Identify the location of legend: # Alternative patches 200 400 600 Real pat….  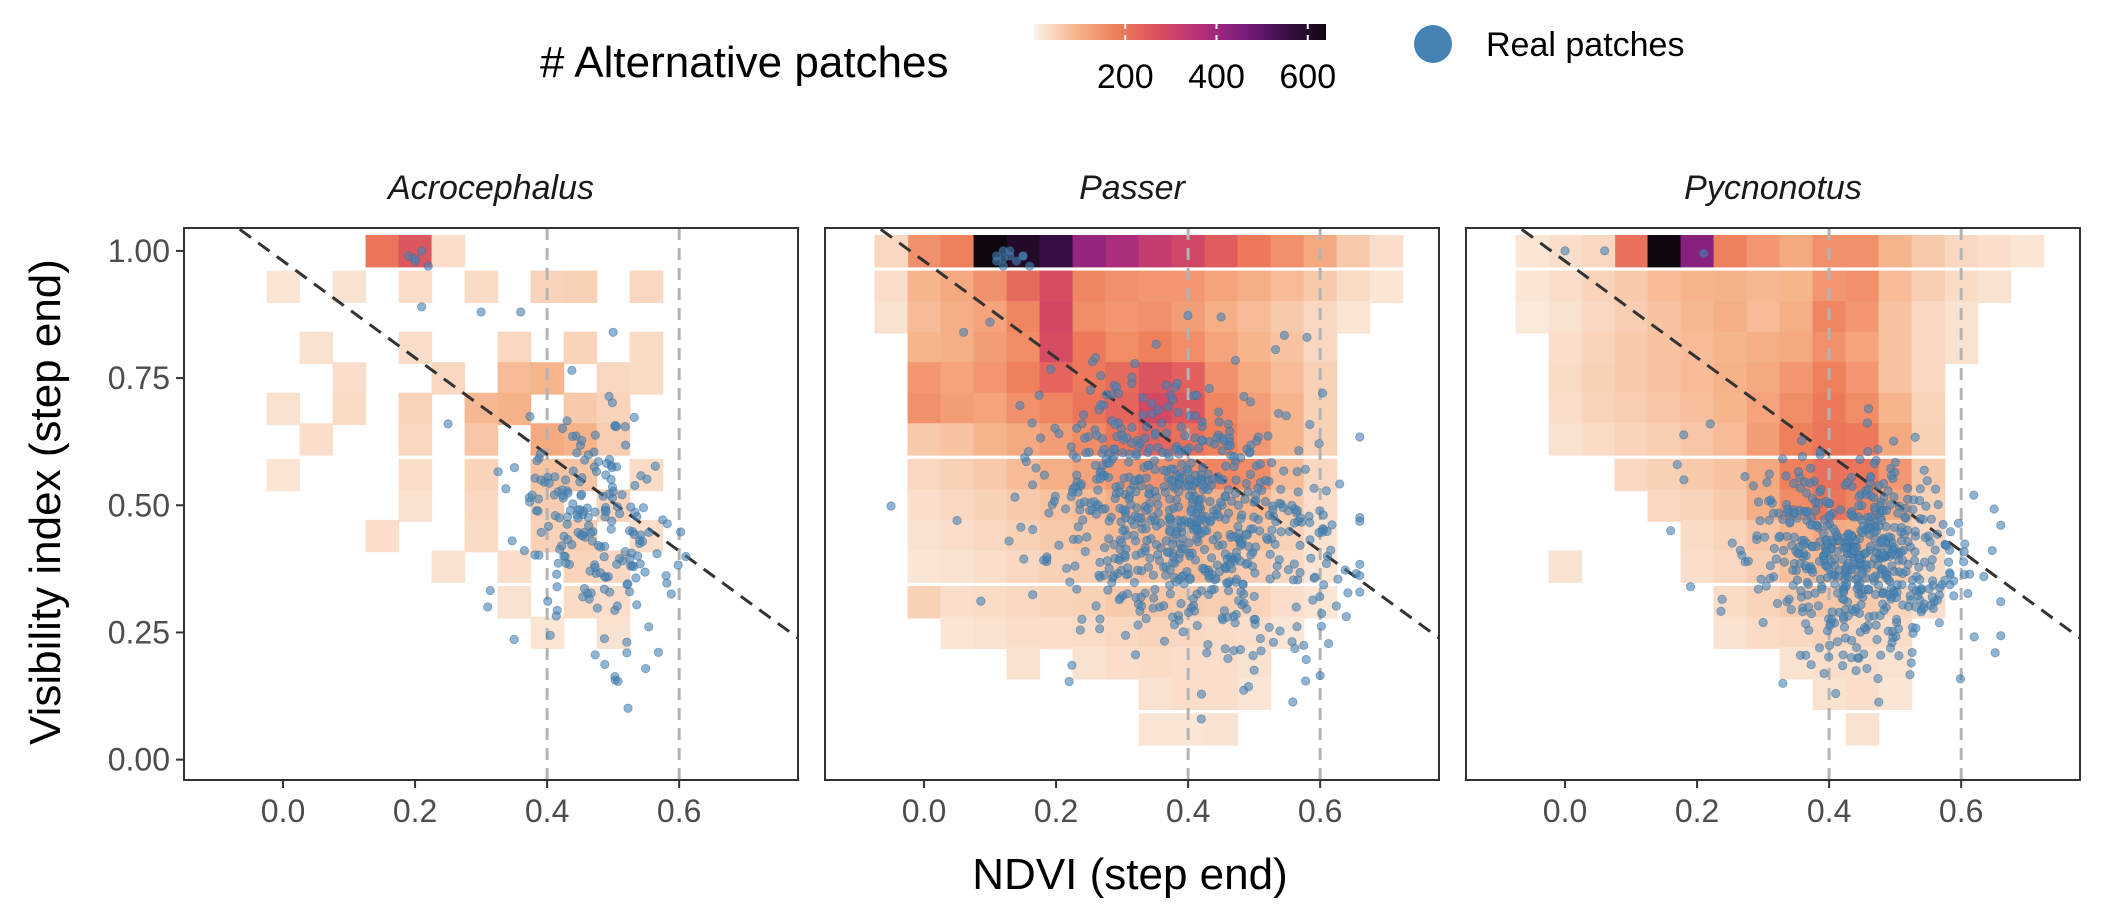
(1112, 60).